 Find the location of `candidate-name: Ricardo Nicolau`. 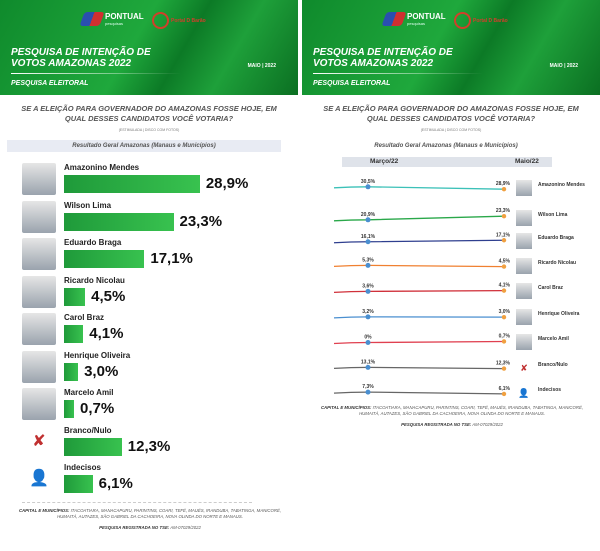

candidate-name: Ricardo Nicolau is located at coordinates (94, 280).